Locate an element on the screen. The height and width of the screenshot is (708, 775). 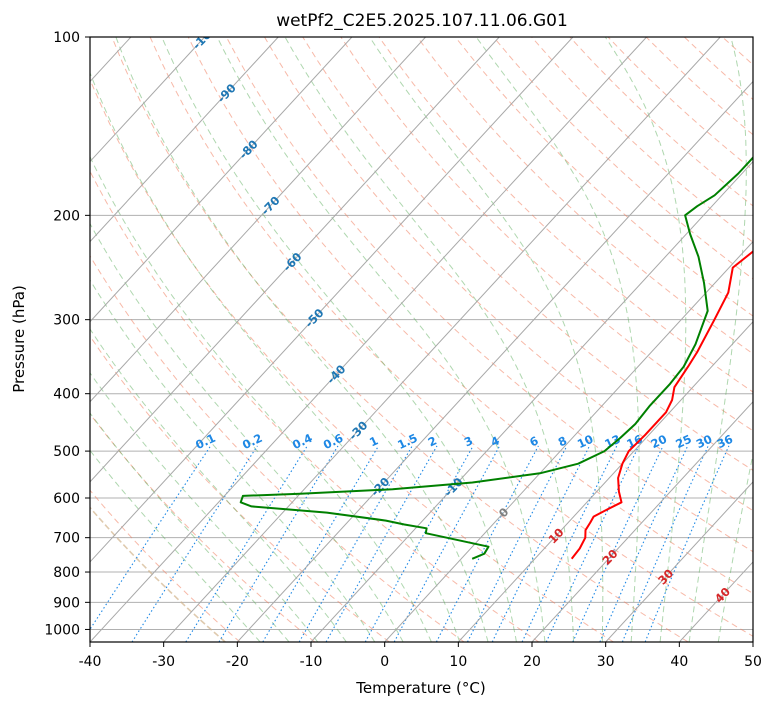
mixing-ratio-label-0.2: 0.2 is located at coordinates (252, 441).